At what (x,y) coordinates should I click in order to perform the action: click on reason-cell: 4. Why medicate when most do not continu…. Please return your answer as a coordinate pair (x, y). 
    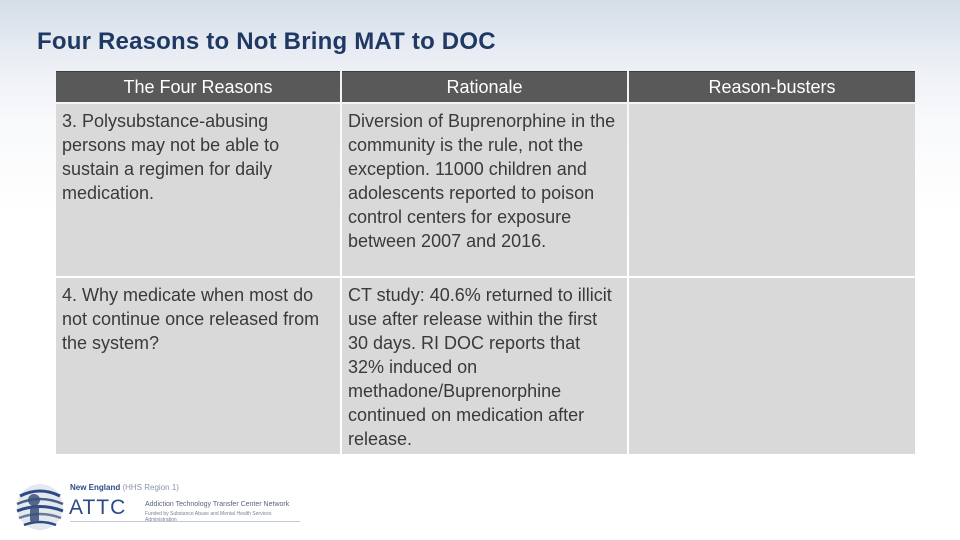
    Looking at the image, I should click on (198, 366).